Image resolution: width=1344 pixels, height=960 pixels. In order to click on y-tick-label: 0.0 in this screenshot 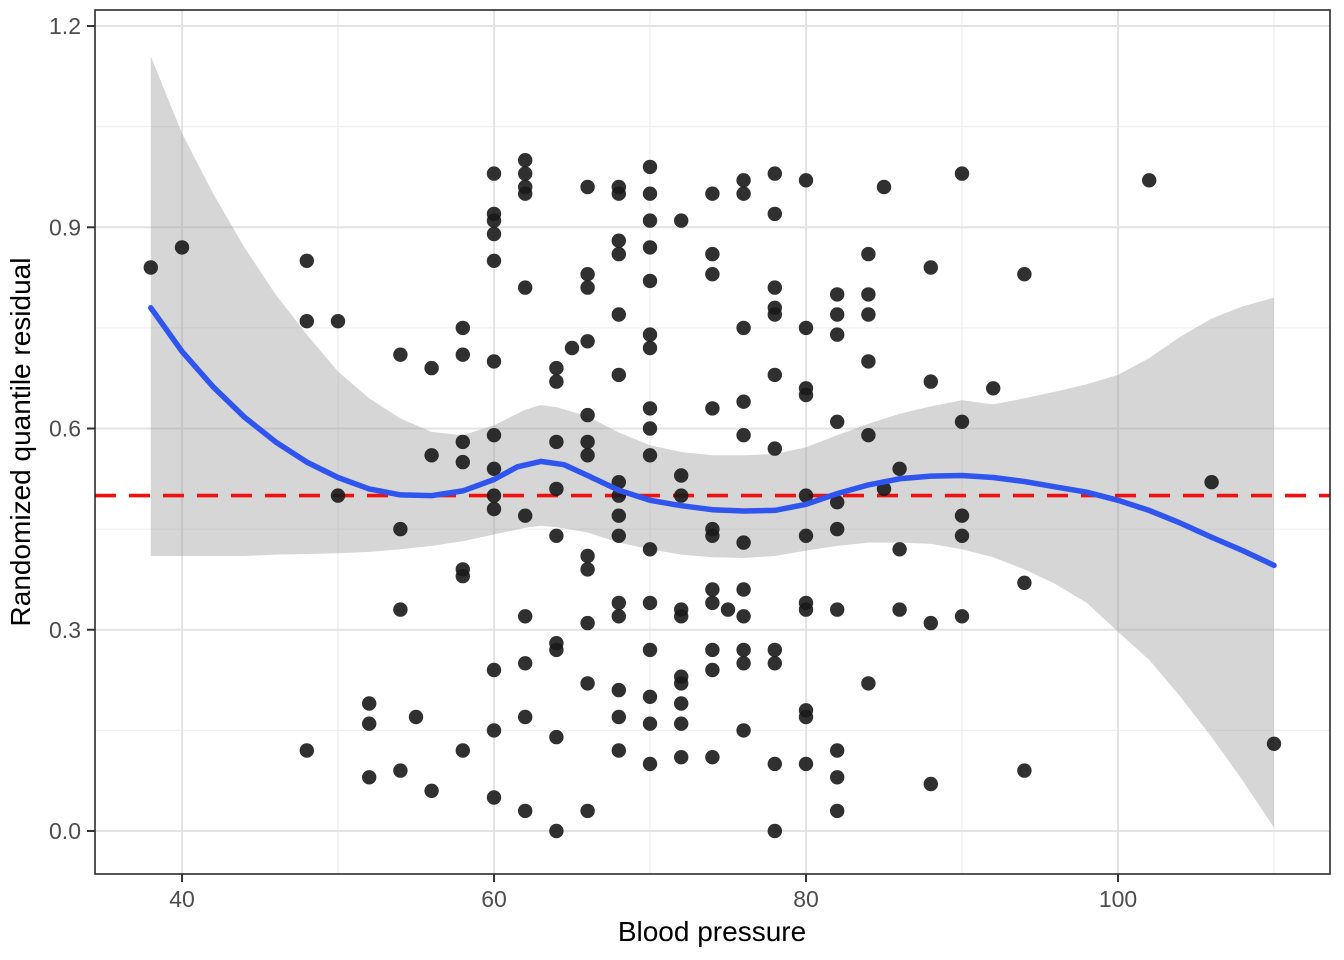, I will do `click(65, 831)`.